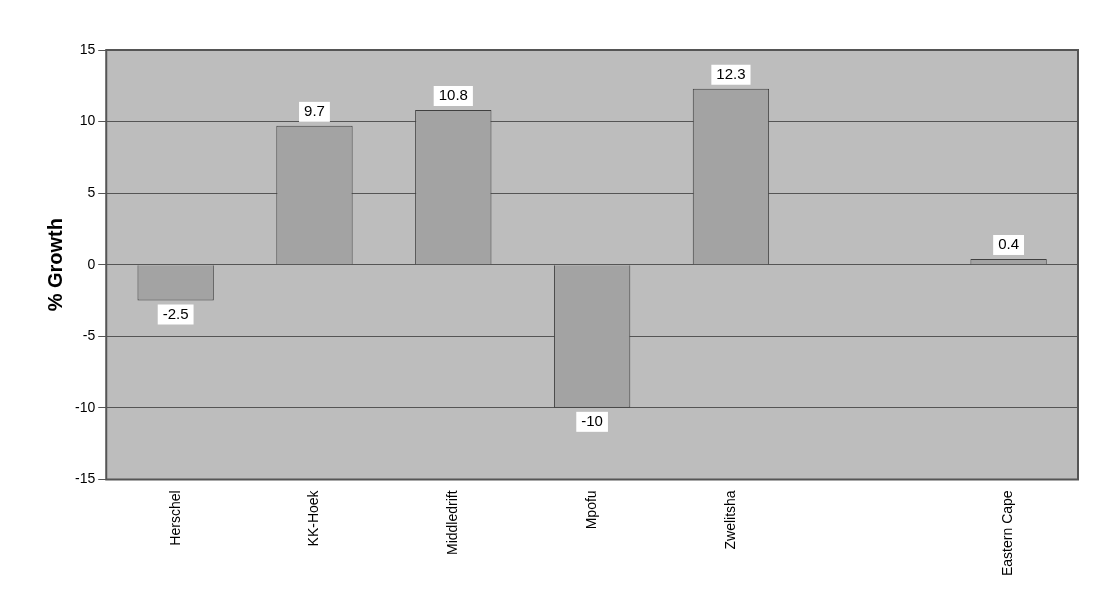  I want to click on data-label: 10.8, so click(453, 95).